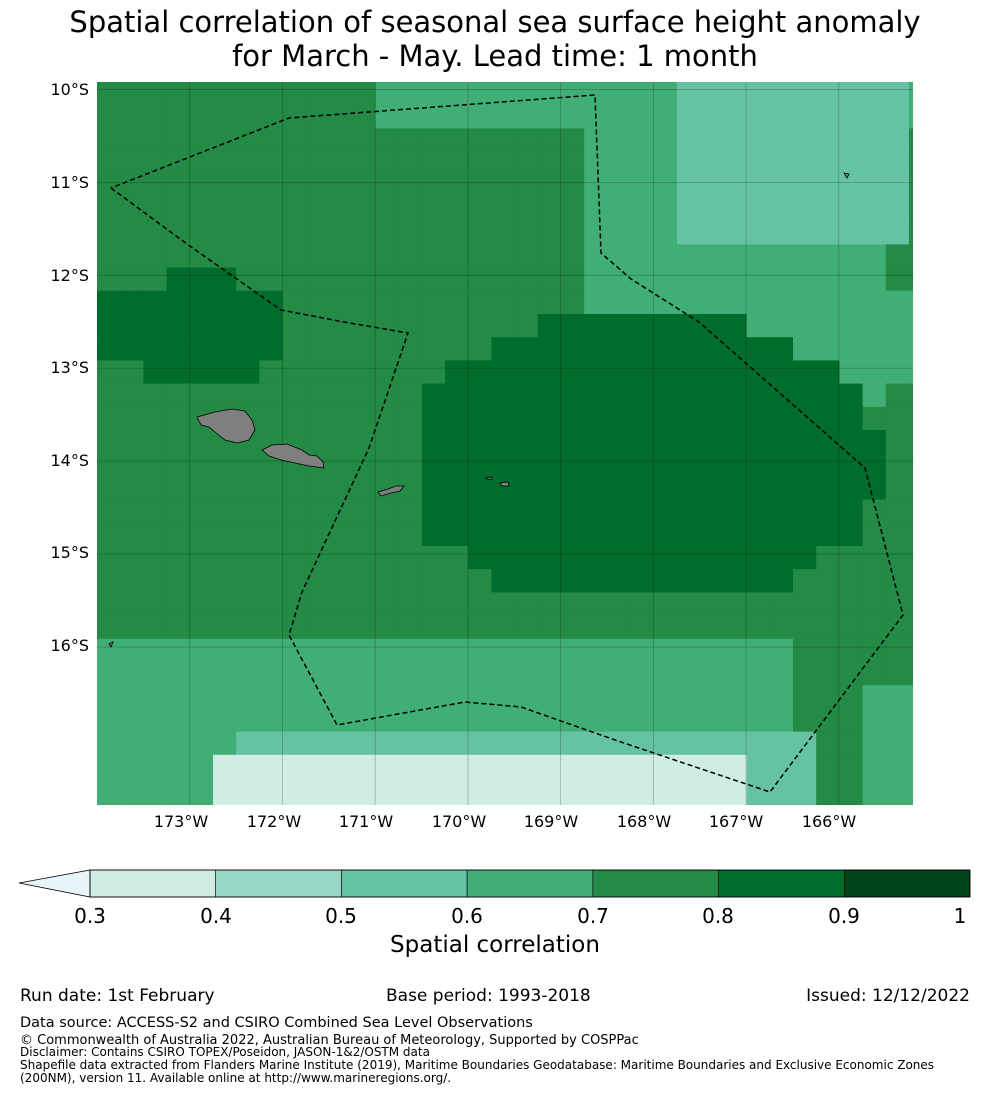  What do you see at coordinates (844, 916) in the screenshot?
I see `colorbar-tick-label: 0.9` at bounding box center [844, 916].